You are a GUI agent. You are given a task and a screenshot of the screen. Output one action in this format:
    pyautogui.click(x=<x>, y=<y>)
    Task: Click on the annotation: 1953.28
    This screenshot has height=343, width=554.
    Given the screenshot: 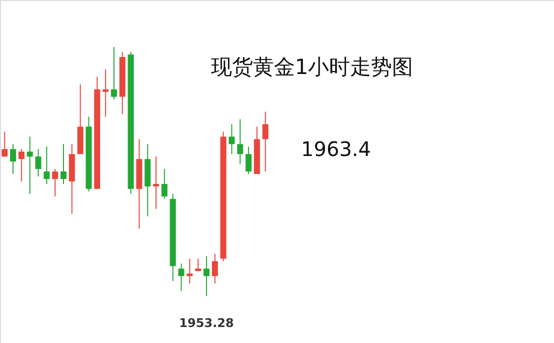 What is the action you would take?
    pyautogui.click(x=206, y=323)
    